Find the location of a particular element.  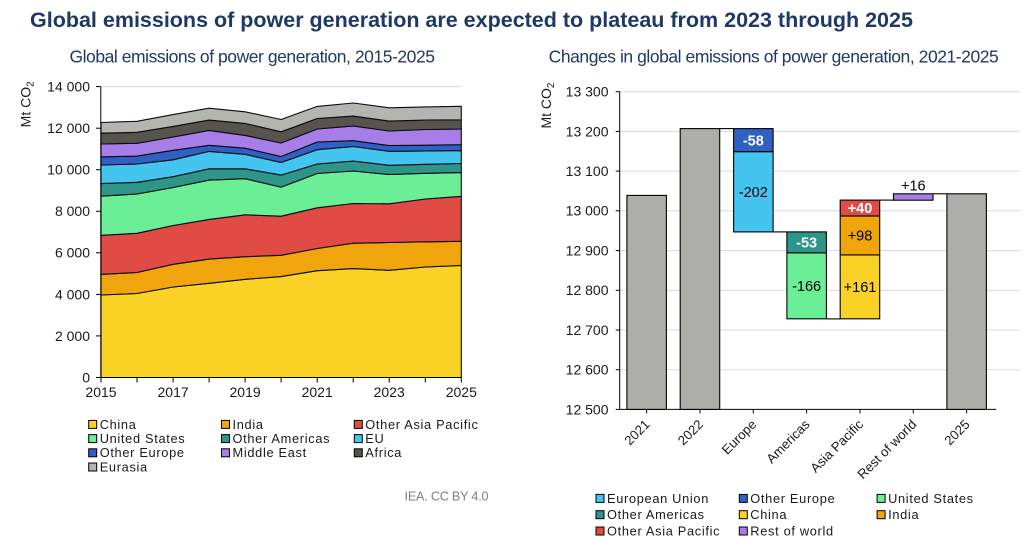

svg-text: -166 is located at coordinates (806, 287).